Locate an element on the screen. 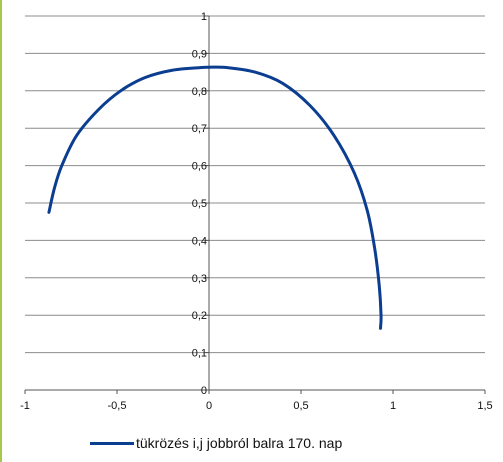 This screenshot has width=503, height=462. x-tick-label: 0 is located at coordinates (209, 406).